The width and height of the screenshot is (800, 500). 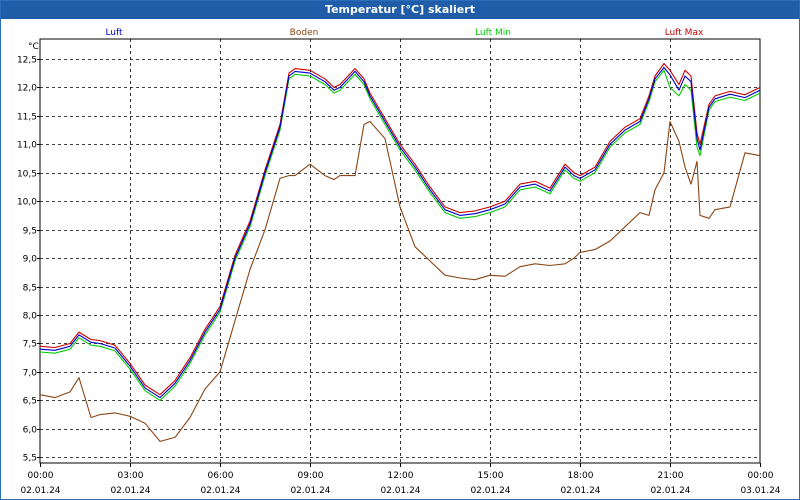 What do you see at coordinates (30, 345) in the screenshot?
I see `y-tick-label: 7,5` at bounding box center [30, 345].